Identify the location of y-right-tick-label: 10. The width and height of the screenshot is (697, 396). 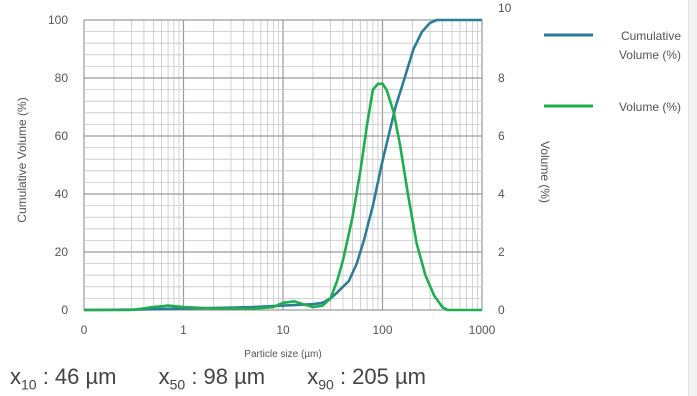
(505, 8).